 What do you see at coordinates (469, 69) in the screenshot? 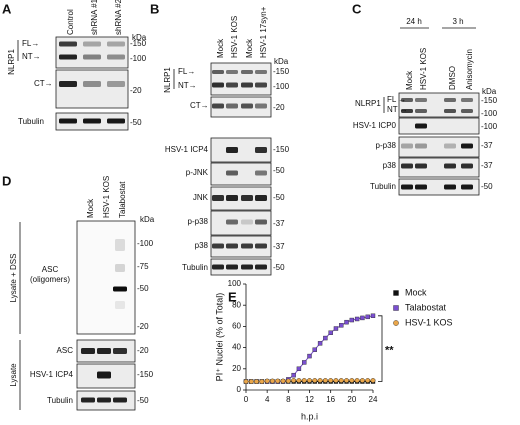
I see `lane-label: Anisomycin` at bounding box center [469, 69].